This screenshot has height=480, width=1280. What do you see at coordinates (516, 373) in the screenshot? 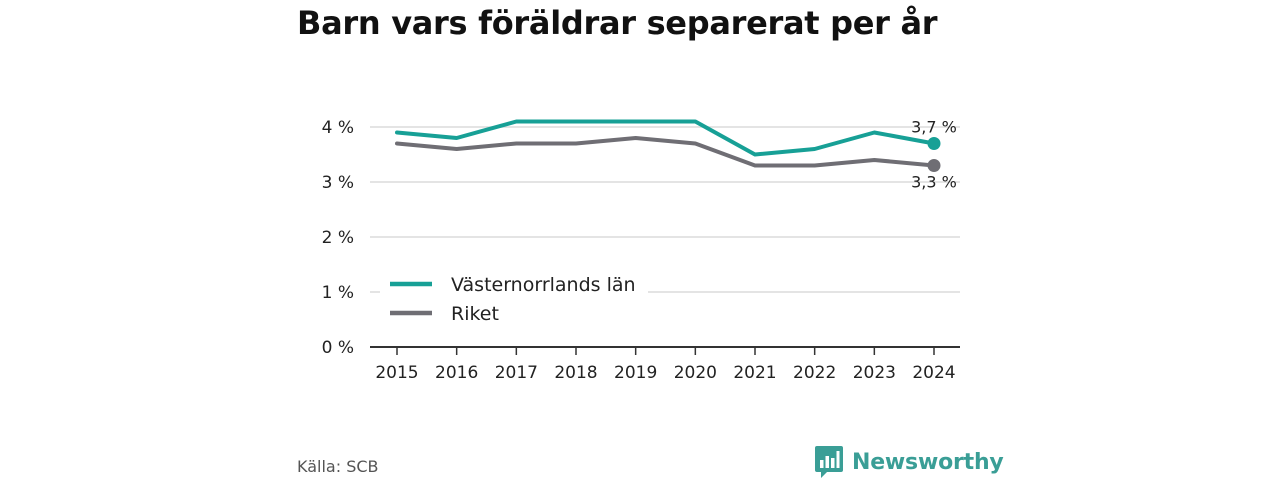
I see `x-tick-label: 2017` at bounding box center [516, 373].